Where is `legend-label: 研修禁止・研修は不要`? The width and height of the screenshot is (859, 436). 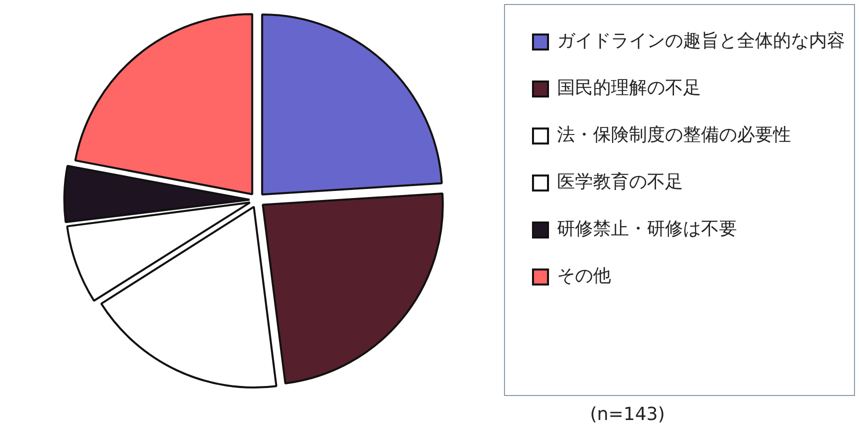 legend-label: 研修禁止・研修は不要 is located at coordinates (647, 229).